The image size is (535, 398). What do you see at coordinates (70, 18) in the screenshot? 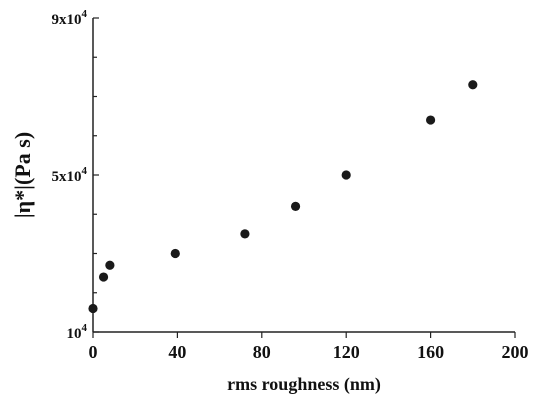
I see `y-tick-label: 9x10⁴` at bounding box center [70, 18].